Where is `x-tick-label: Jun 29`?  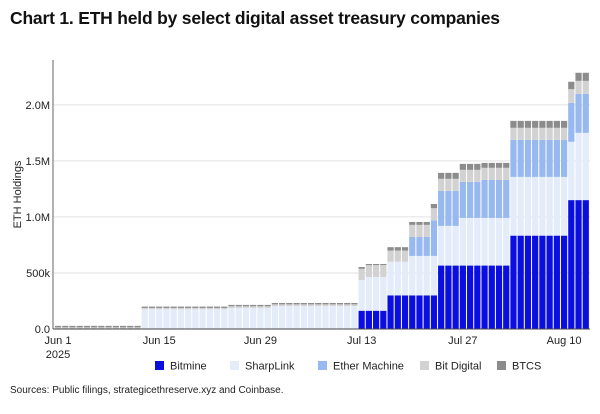 x-tick-label: Jun 29 is located at coordinates (260, 341).